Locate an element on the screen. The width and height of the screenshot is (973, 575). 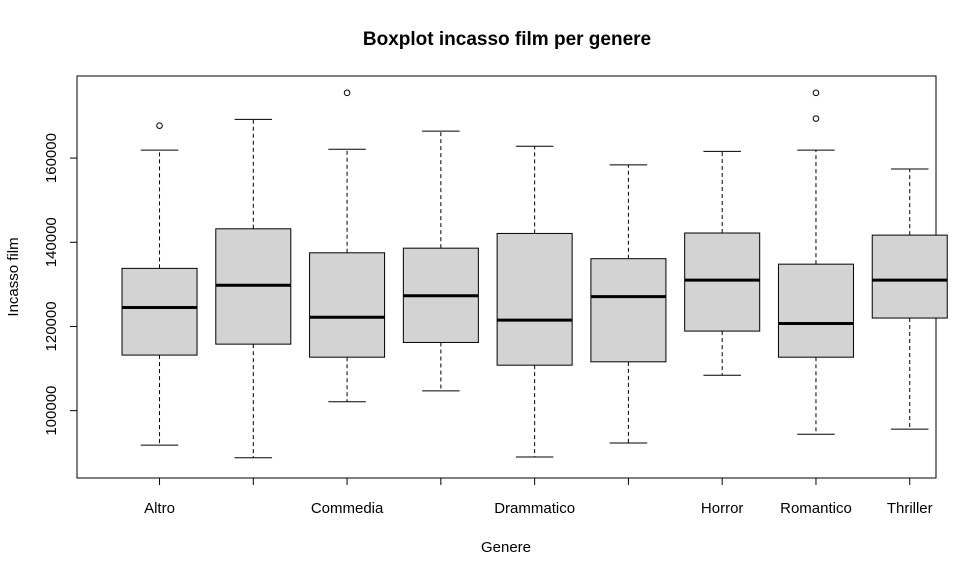
x-tick-label: Romantico is located at coordinates (816, 508).